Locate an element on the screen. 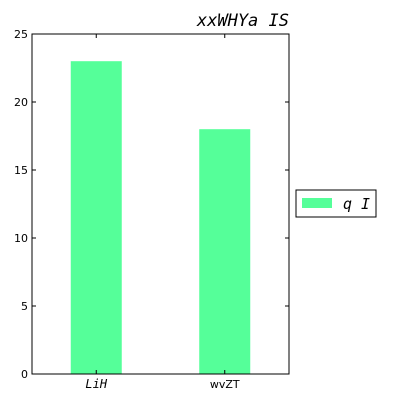 This screenshot has height=402, width=402. y-tick-label: 20 is located at coordinates (21, 102).